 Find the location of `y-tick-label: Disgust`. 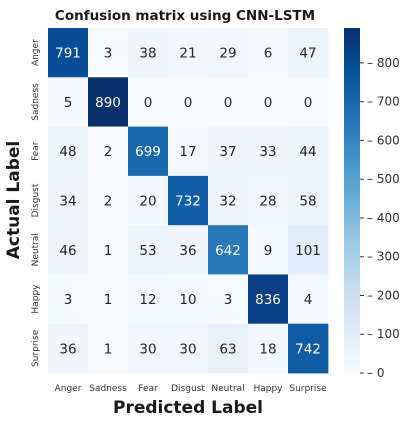

y-tick-label: Disgust is located at coordinates (36, 200).